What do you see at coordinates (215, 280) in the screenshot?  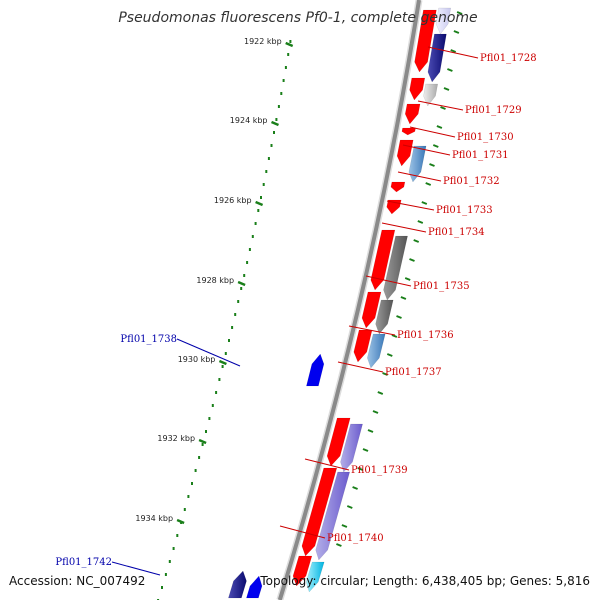 I see `tick-label: 1928 kbp` at bounding box center [215, 280].